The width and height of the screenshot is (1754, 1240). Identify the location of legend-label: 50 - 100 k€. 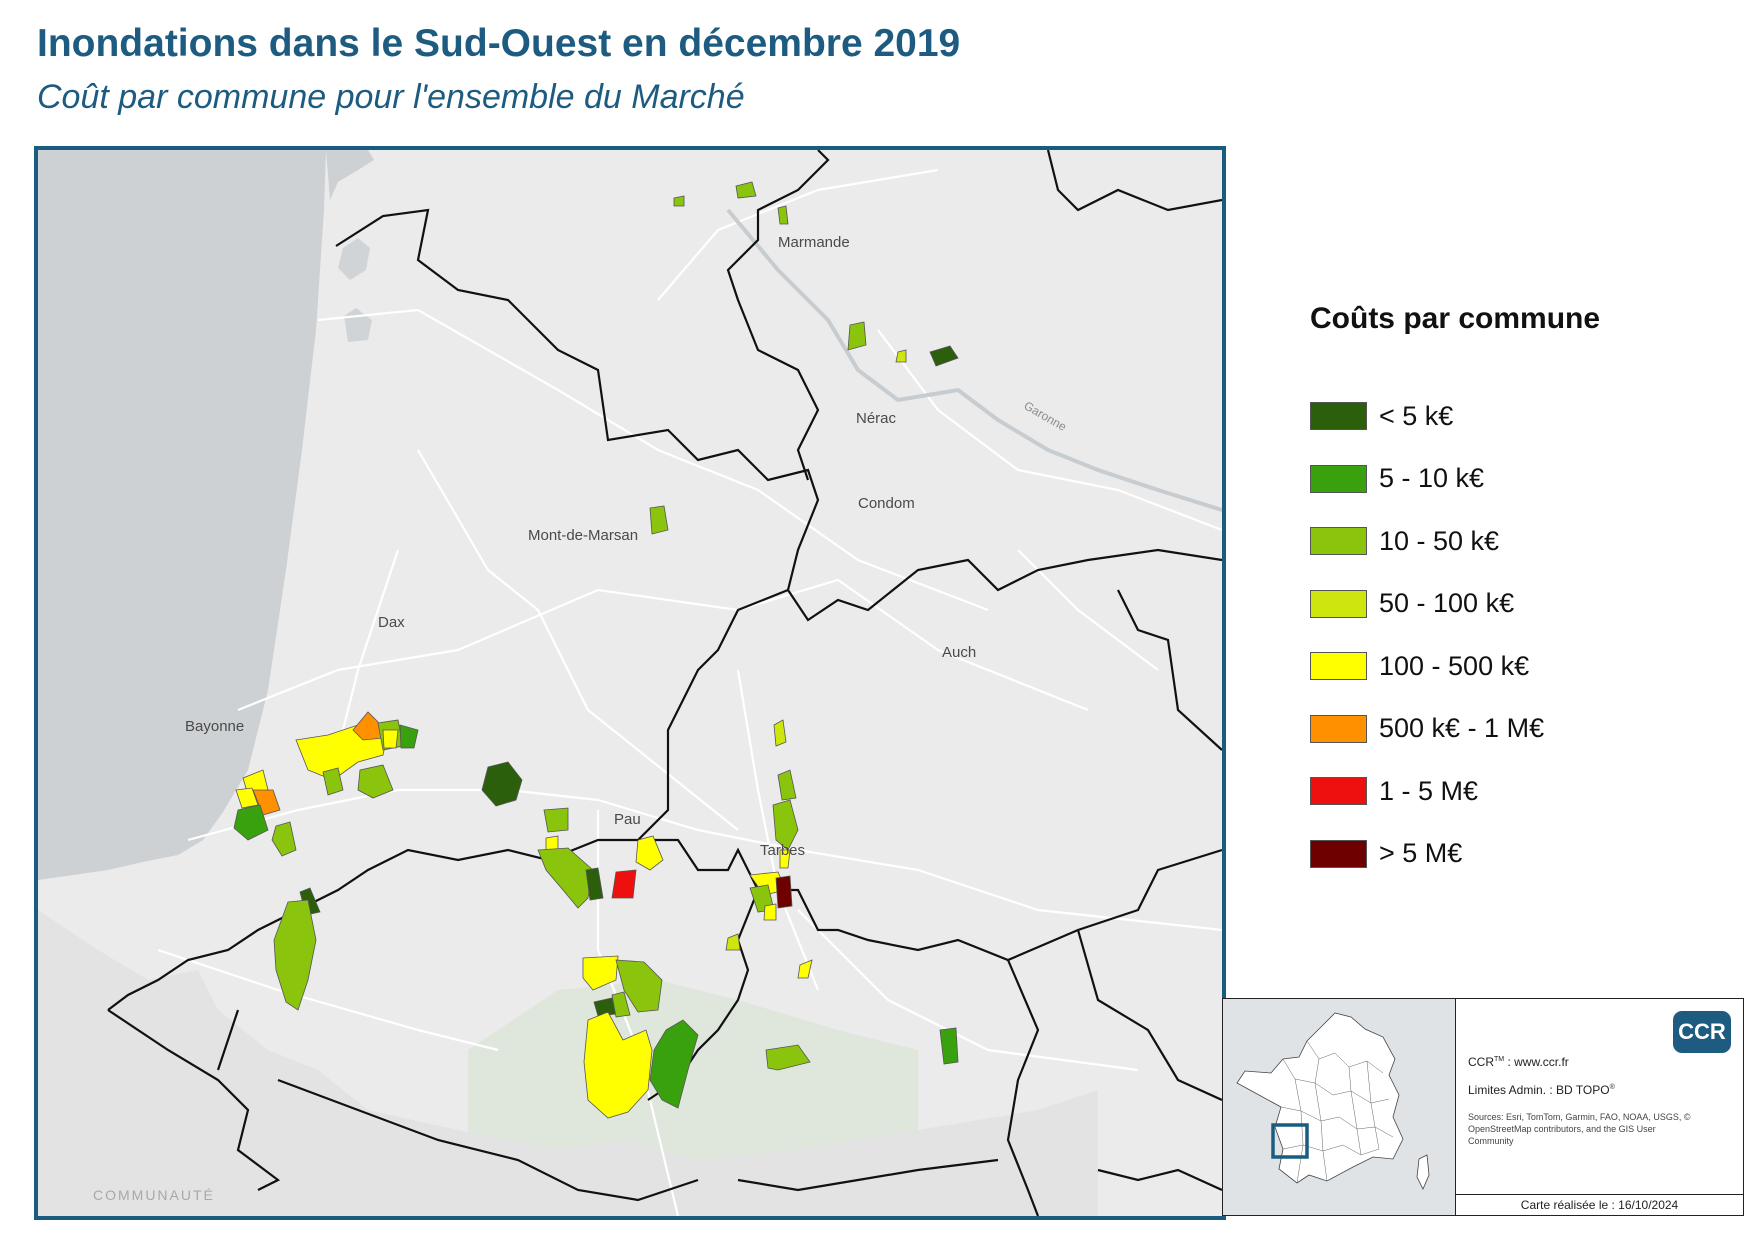
(1447, 603).